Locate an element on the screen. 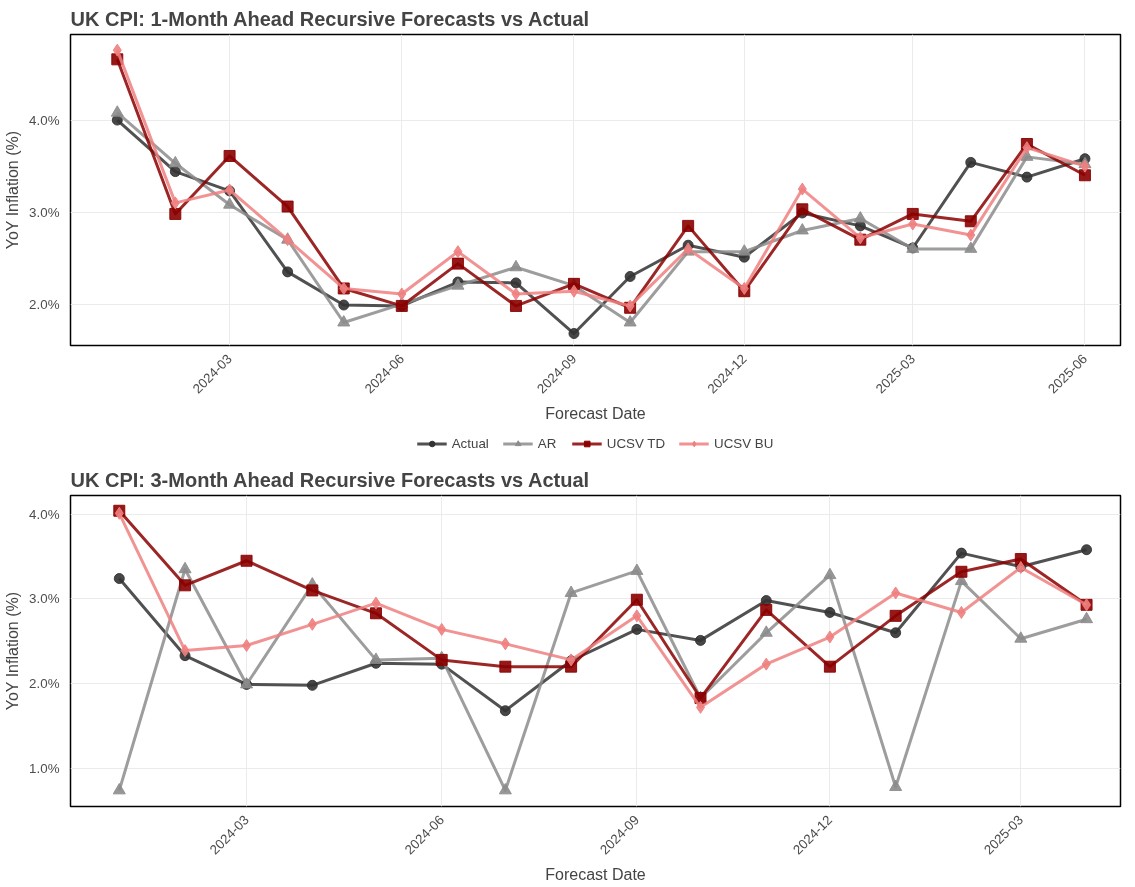  chart-title: UK CPI: 1-Month Ahead Recursive Forecasts vs Actual is located at coordinates (330, 18).